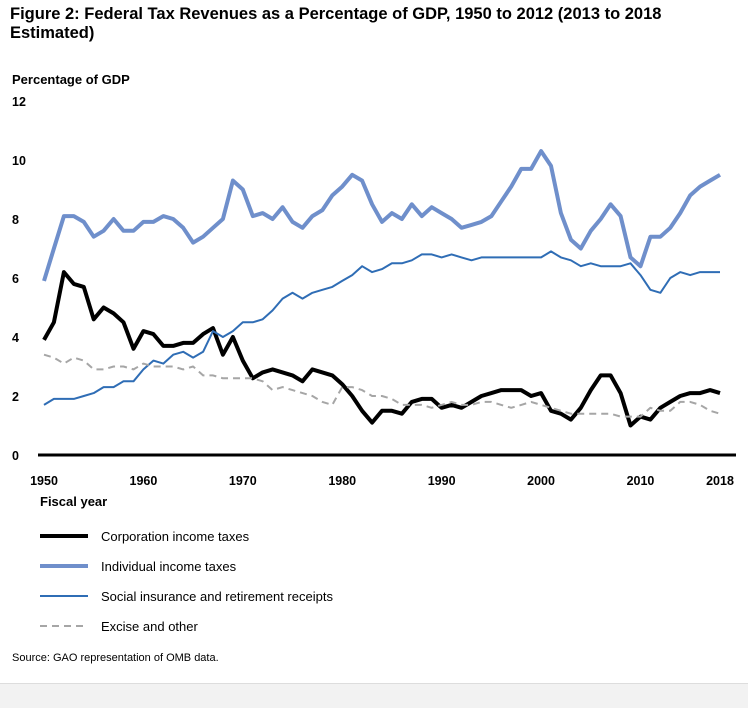  What do you see at coordinates (243, 481) in the screenshot?
I see `x-tick-label: 1970` at bounding box center [243, 481].